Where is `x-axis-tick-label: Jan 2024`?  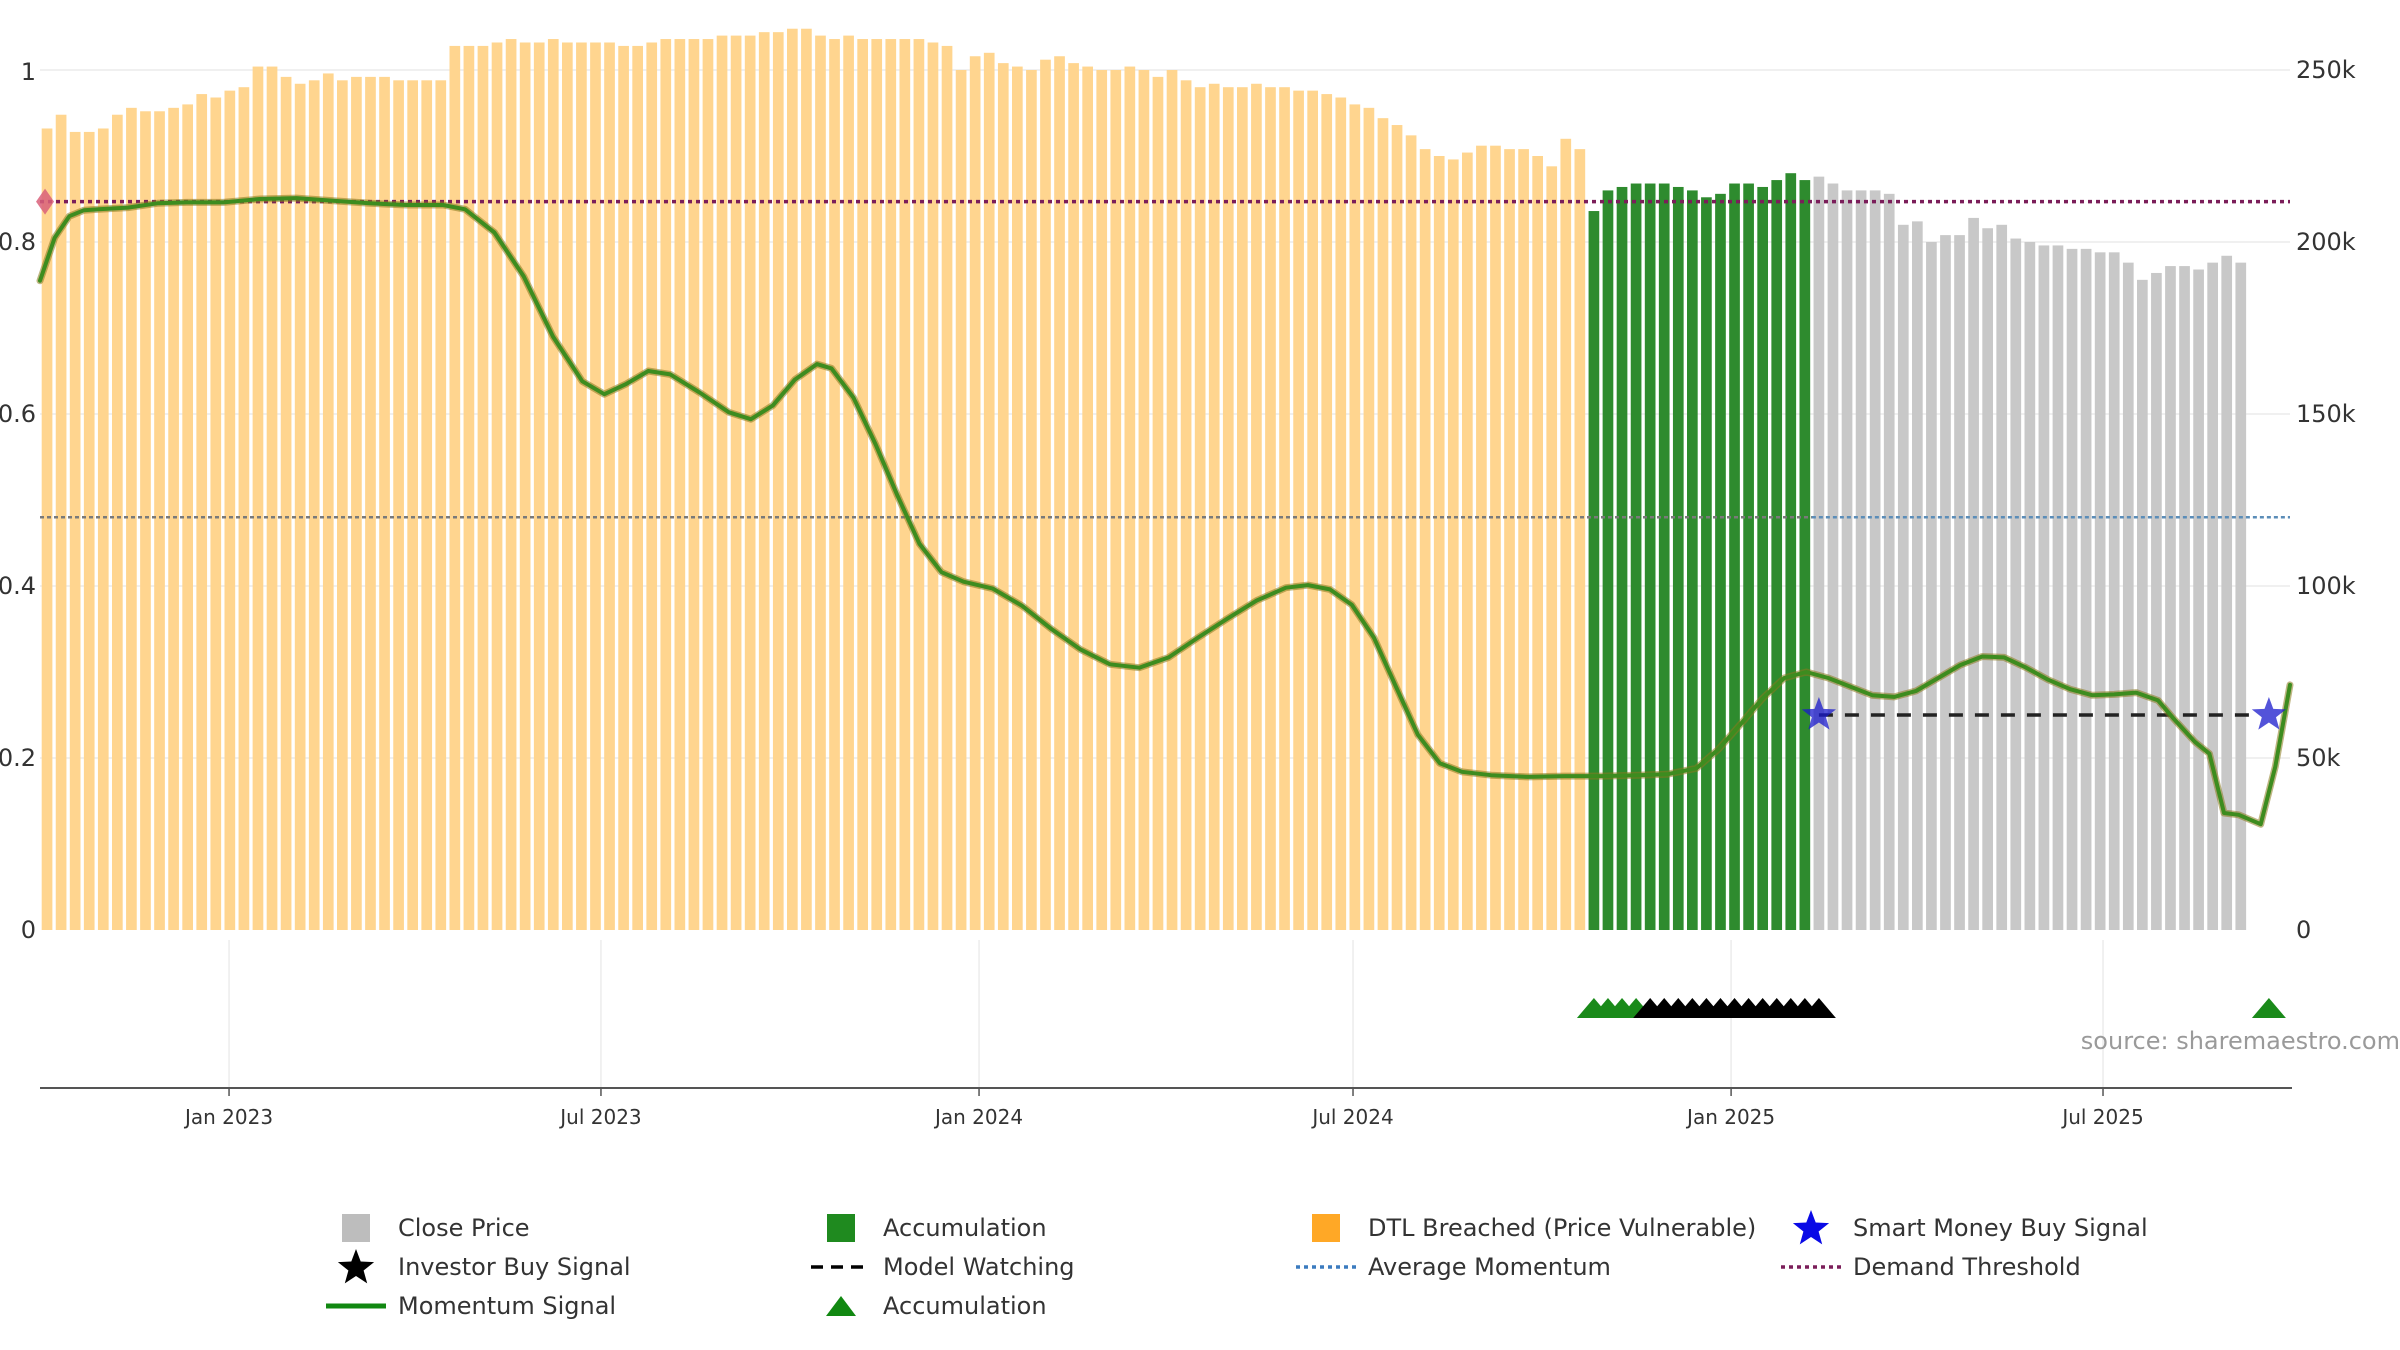 x-axis-tick-label: Jan 2024 is located at coordinates (978, 1117).